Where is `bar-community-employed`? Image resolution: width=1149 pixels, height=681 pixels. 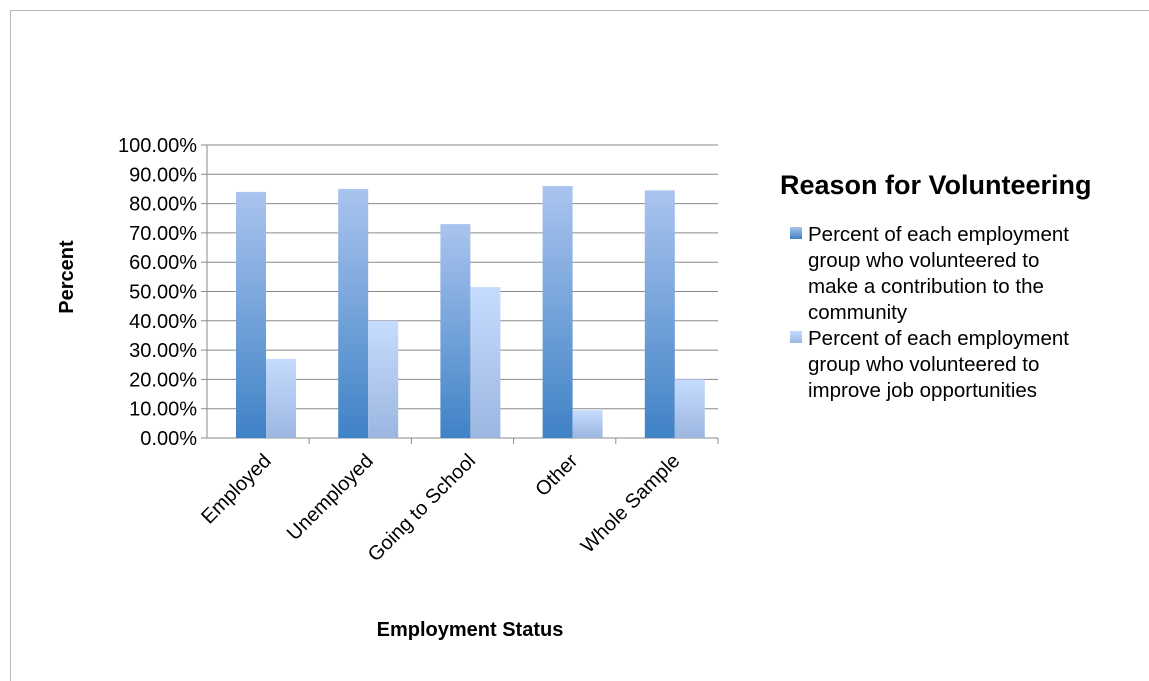 bar-community-employed is located at coordinates (251, 314).